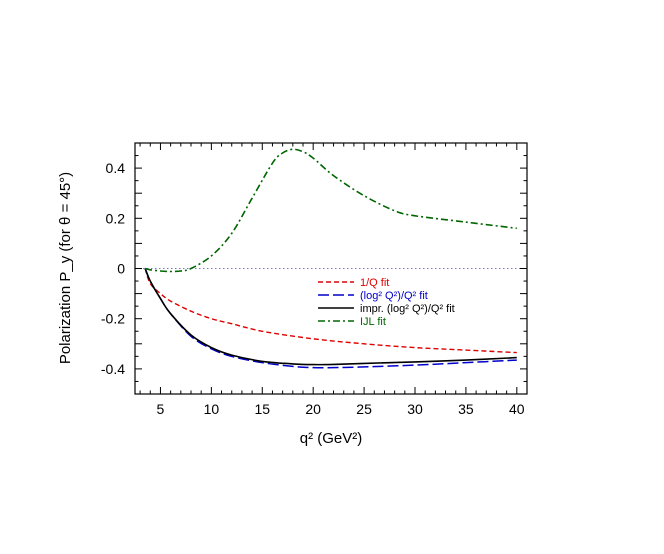 Image resolution: width=664 pixels, height=554 pixels. Describe the element at coordinates (113, 319) in the screenshot. I see `y-tick-label: -0.2` at that location.